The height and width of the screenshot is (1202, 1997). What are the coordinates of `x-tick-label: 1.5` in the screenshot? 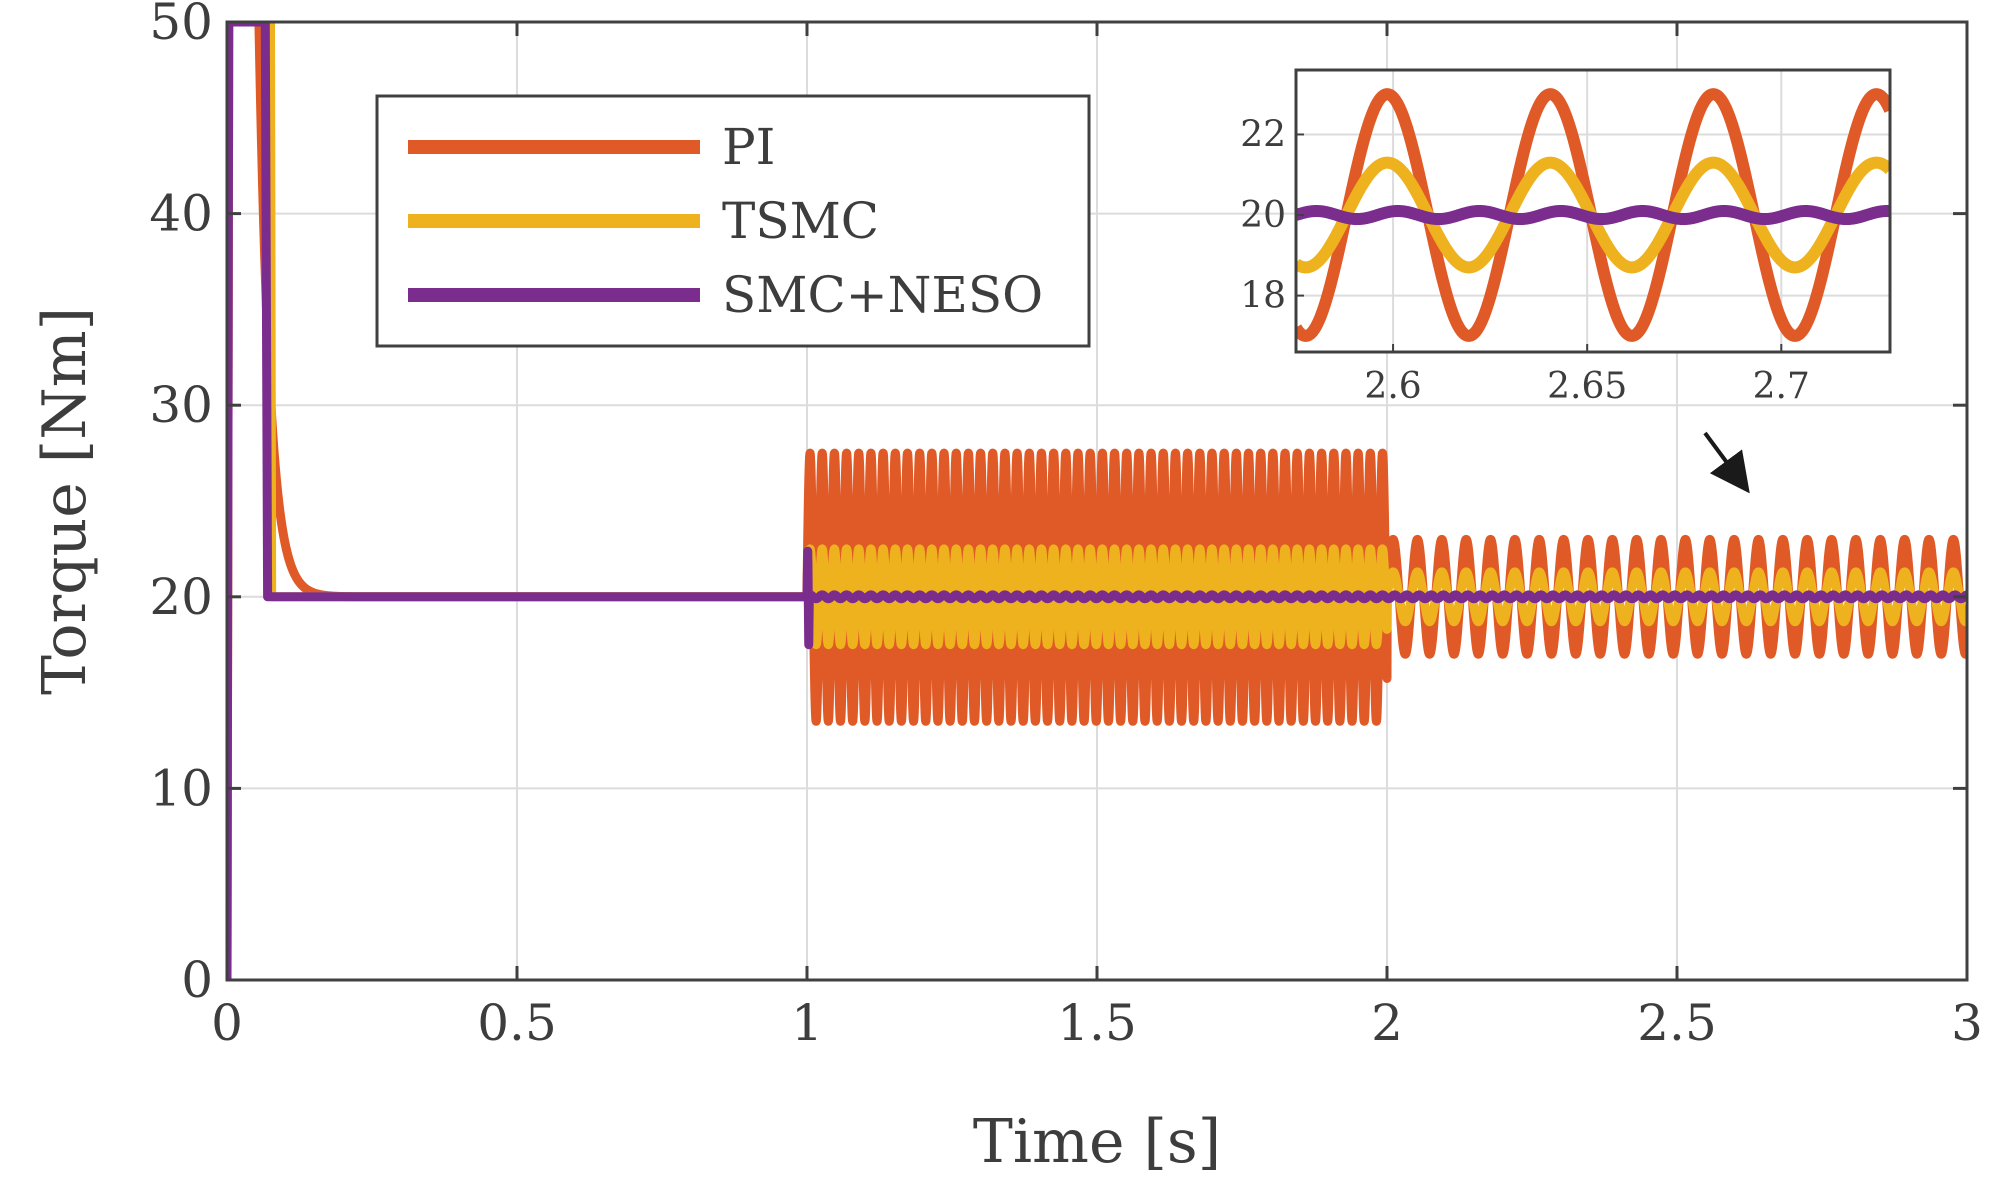 It's located at (1097, 1023).